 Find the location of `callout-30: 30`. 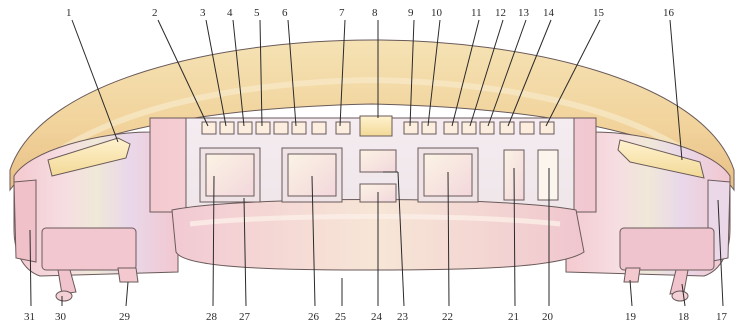

callout-30: 30 is located at coordinates (61, 317).